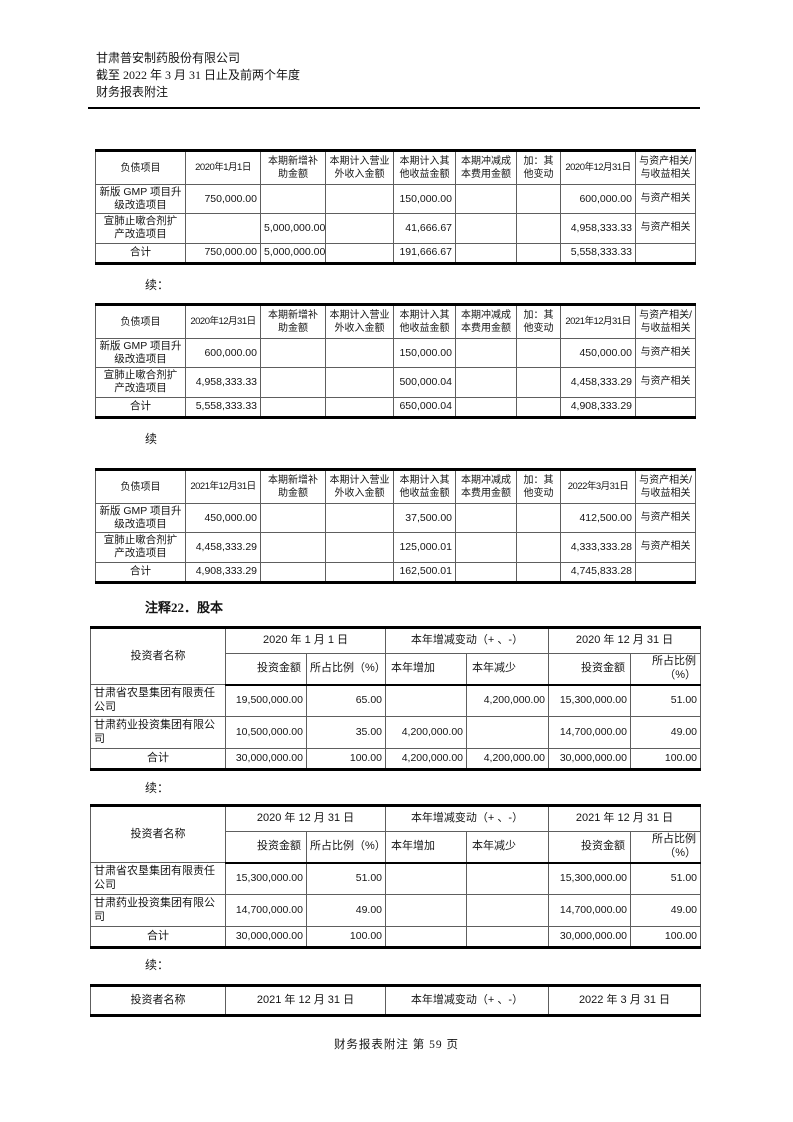  I want to click on column-header: 所占比例（%）, so click(346, 847).